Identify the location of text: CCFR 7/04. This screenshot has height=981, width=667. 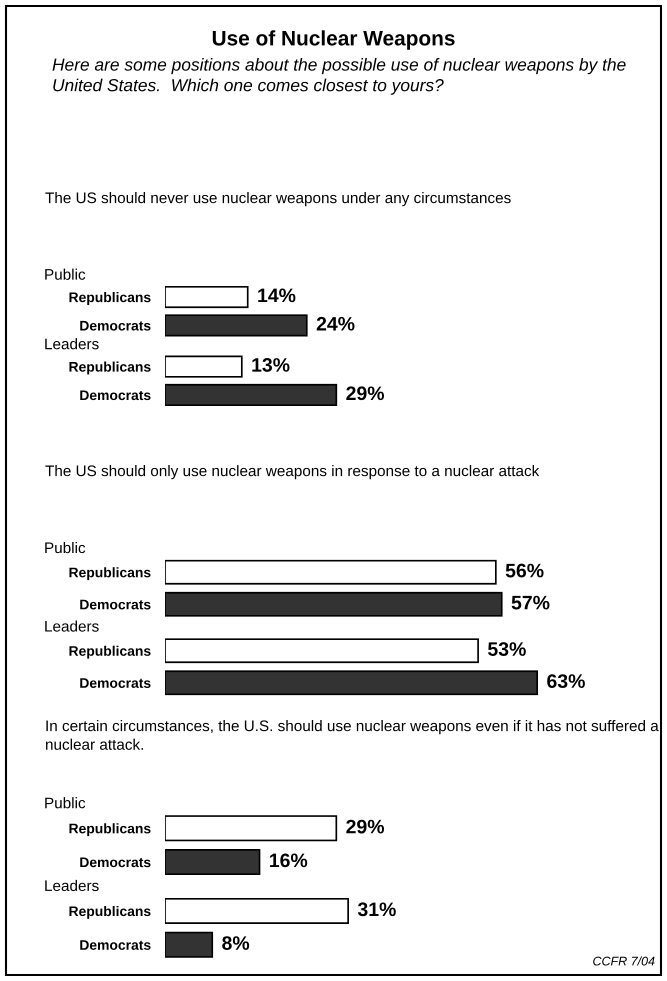
(624, 961).